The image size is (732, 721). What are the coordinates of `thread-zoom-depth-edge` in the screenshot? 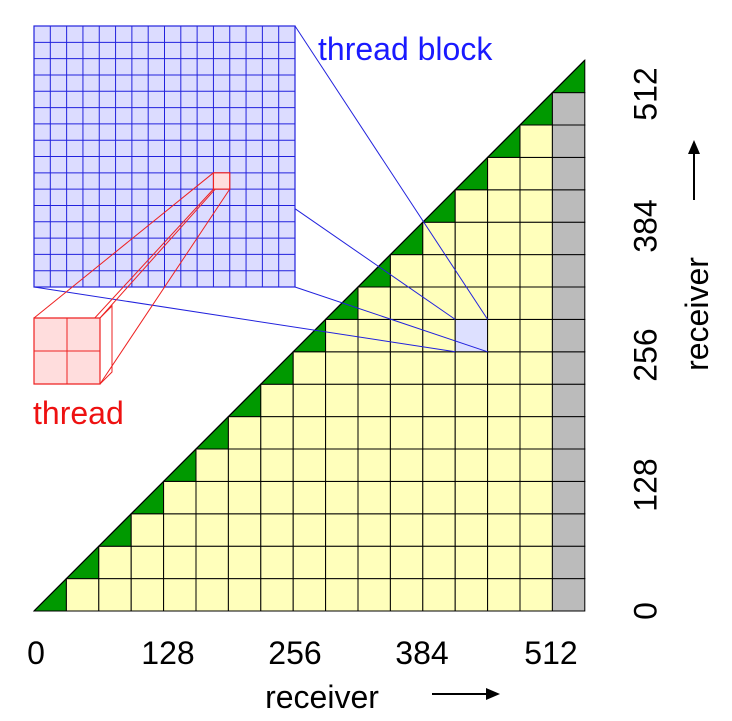 It's located at (106, 344).